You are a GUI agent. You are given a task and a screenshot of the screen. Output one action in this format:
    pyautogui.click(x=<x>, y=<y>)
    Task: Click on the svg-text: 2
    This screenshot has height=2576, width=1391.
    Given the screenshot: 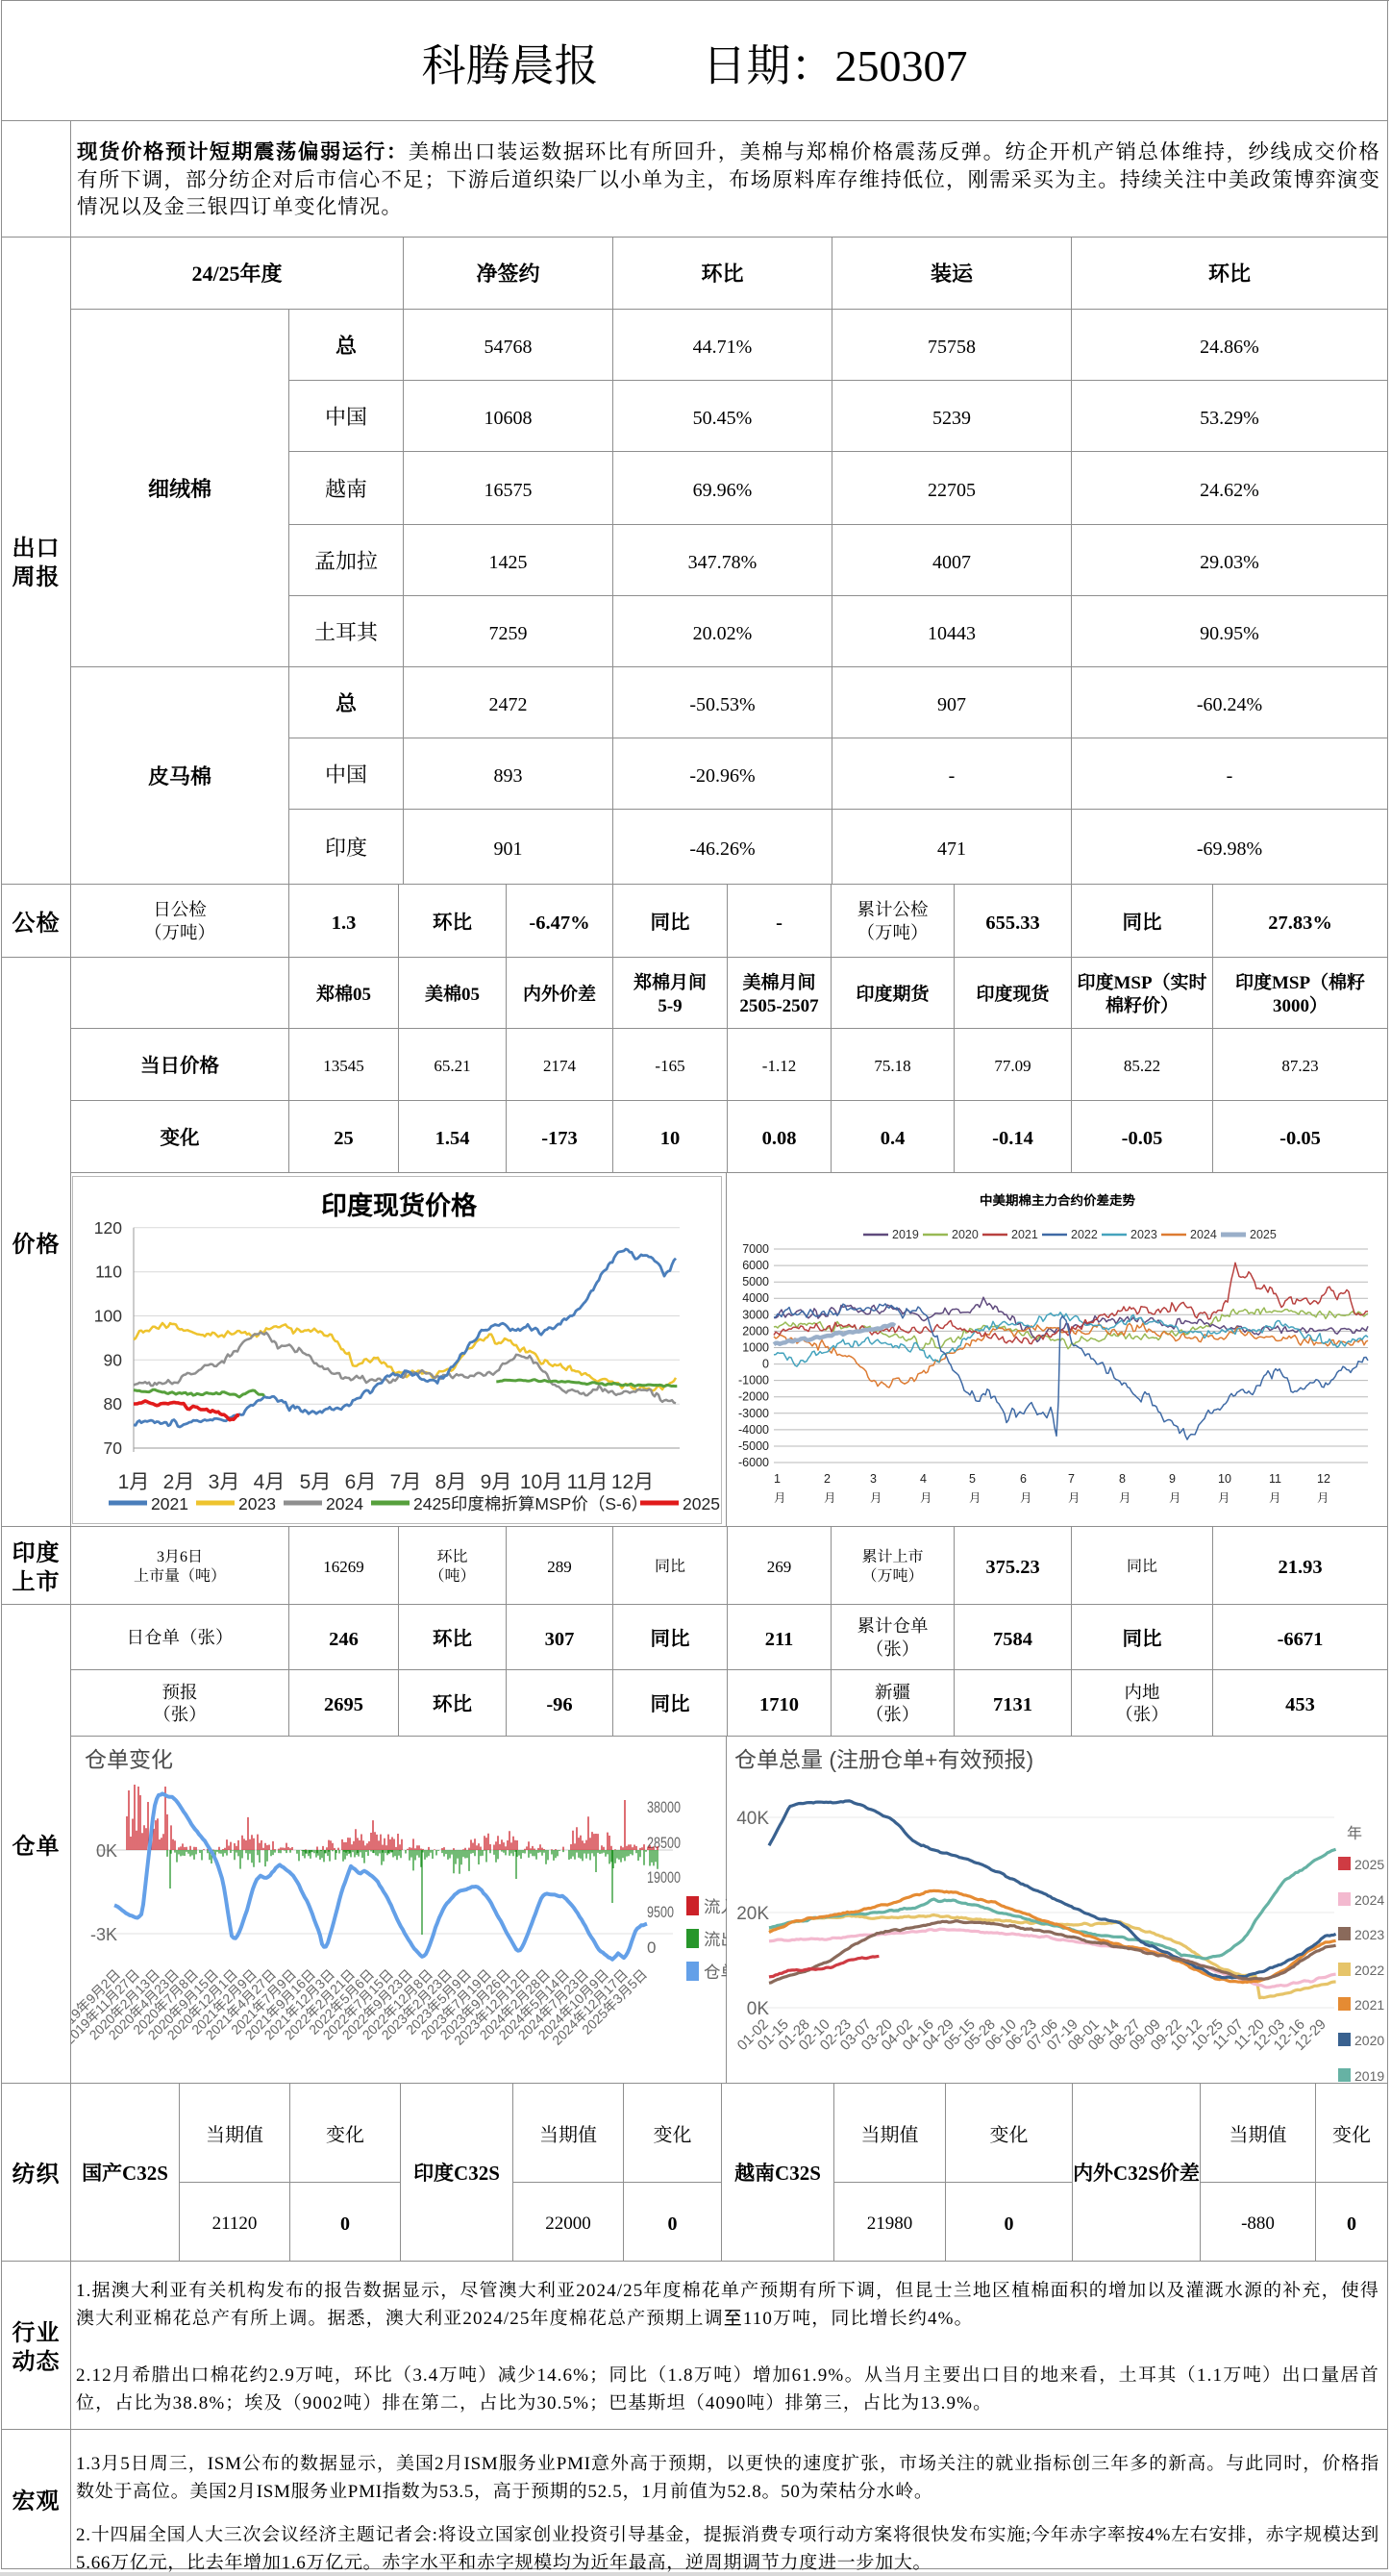 What is the action you would take?
    pyautogui.click(x=828, y=1479)
    